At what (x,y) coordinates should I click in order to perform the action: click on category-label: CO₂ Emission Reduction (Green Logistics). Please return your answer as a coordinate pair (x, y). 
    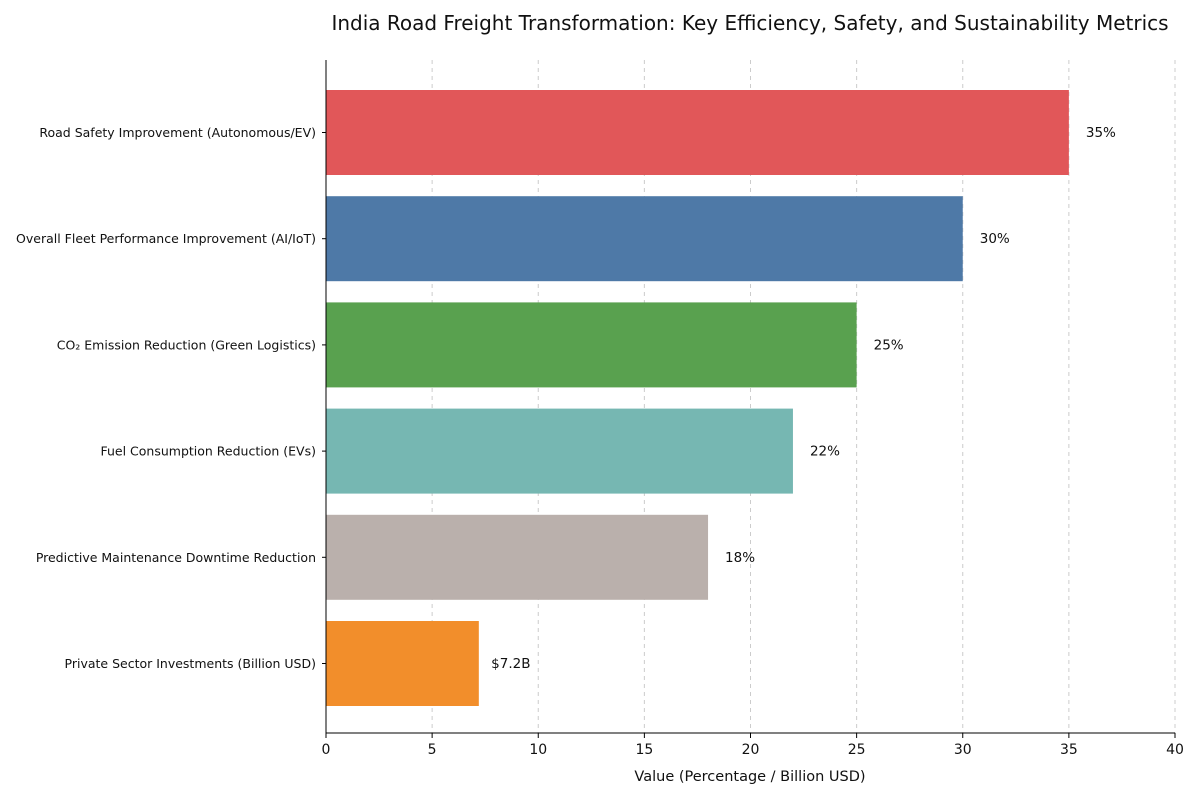
    Looking at the image, I should click on (186, 344).